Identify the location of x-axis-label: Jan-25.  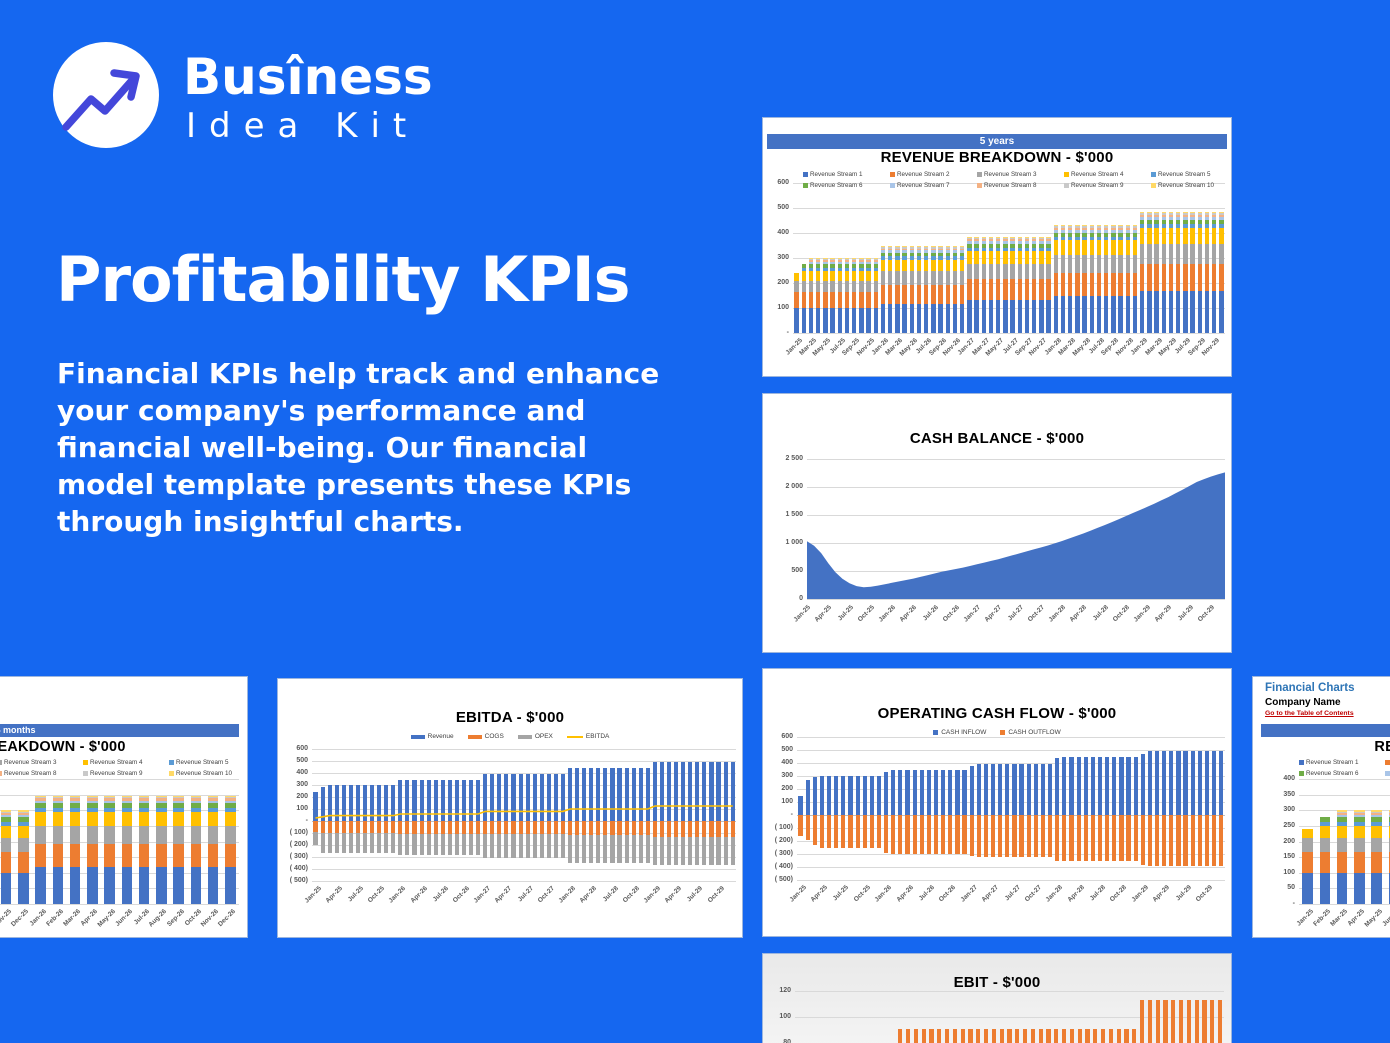
(1305, 918).